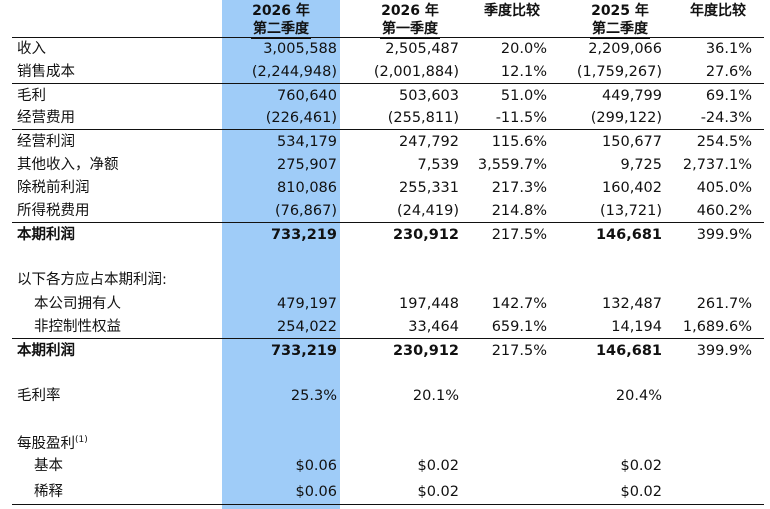  What do you see at coordinates (31, 96) in the screenshot?
I see `row-label: 毛利` at bounding box center [31, 96].